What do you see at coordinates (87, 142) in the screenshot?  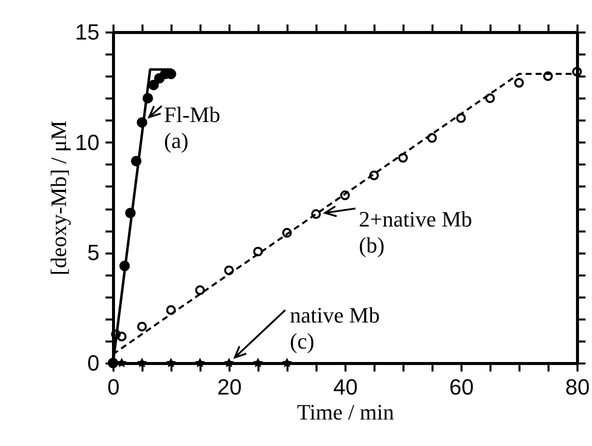 I see `y-tick-label: 10` at bounding box center [87, 142].